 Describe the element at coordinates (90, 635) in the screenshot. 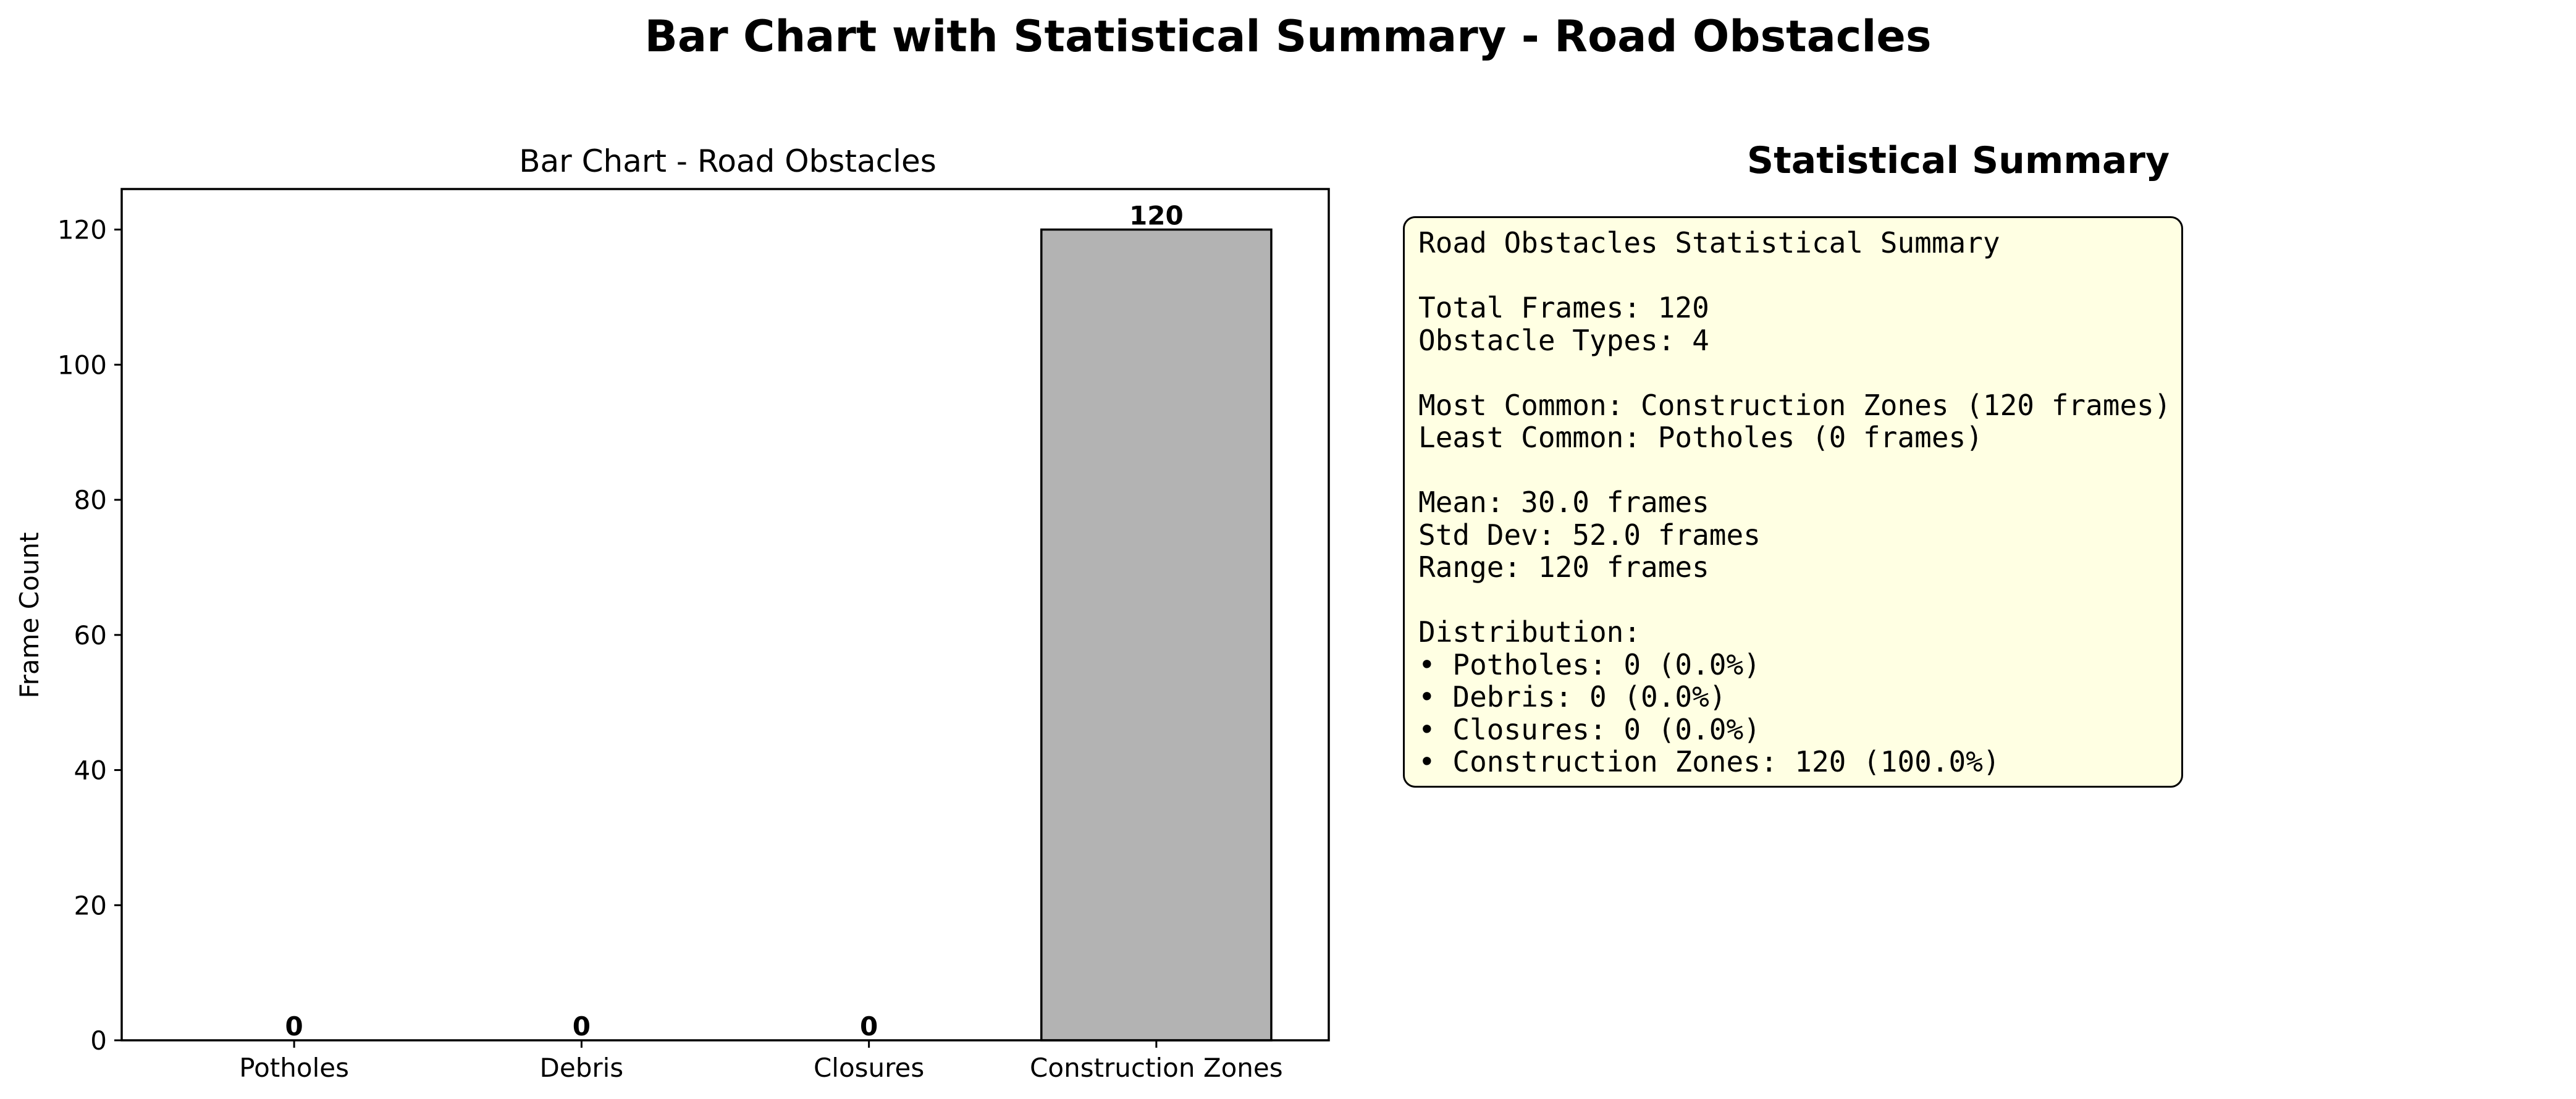

I see `y-tick-label: 60` at that location.